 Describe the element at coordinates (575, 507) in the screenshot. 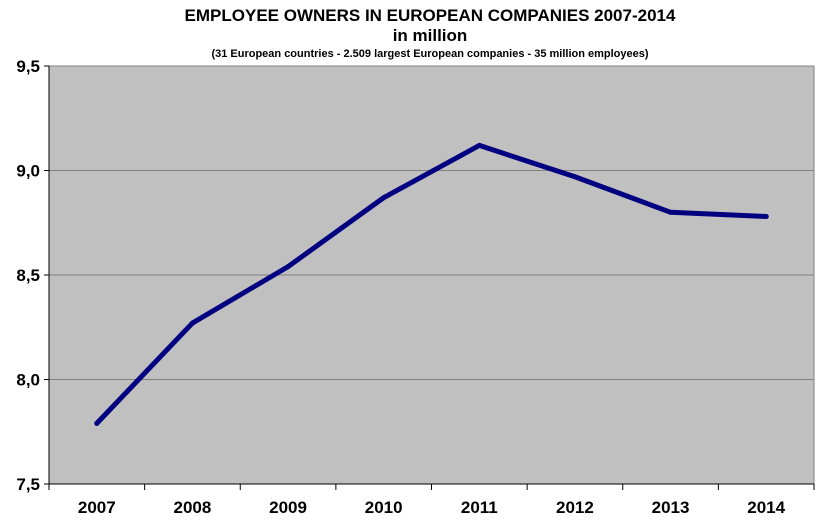

I see `x-tick-label: 2012` at that location.